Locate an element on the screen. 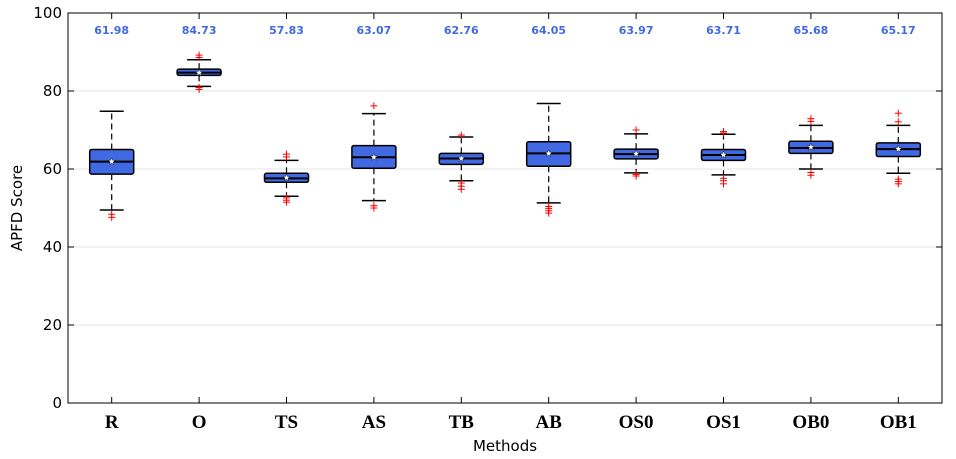 The width and height of the screenshot is (956, 459). box-OB1 is located at coordinates (898, 148).